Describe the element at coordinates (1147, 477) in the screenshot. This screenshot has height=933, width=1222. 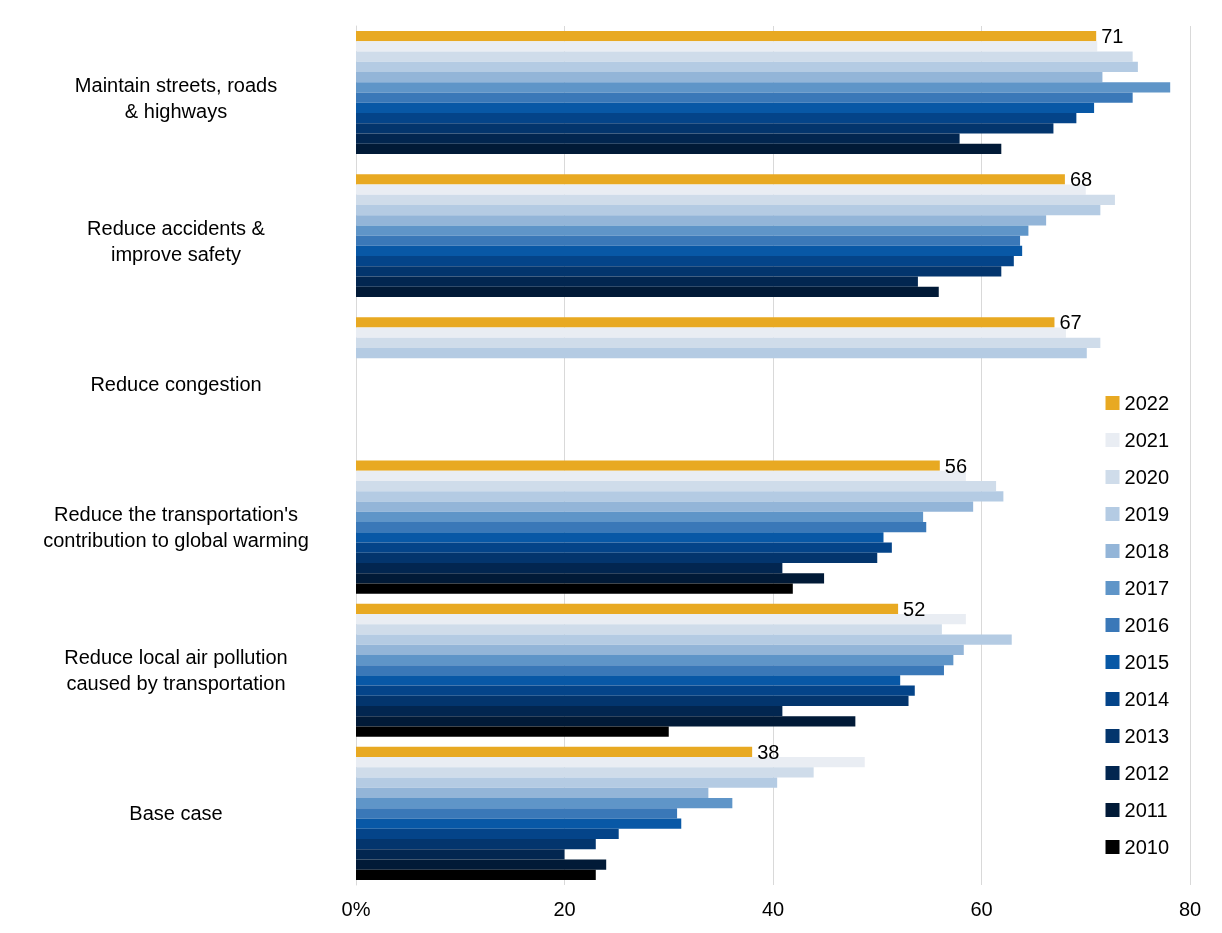
I see `legend-label: 2020` at that location.